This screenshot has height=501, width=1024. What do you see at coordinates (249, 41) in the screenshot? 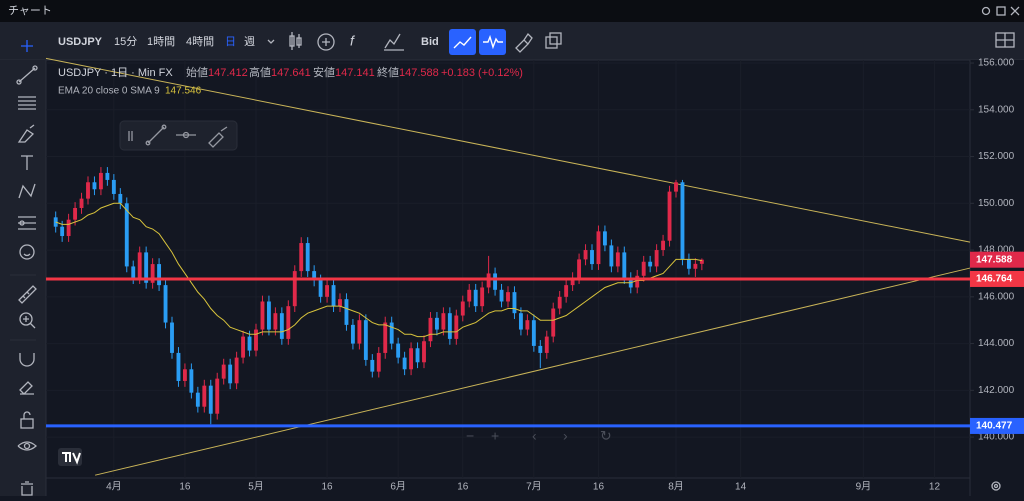
I see `interval-button: 週` at bounding box center [249, 41].